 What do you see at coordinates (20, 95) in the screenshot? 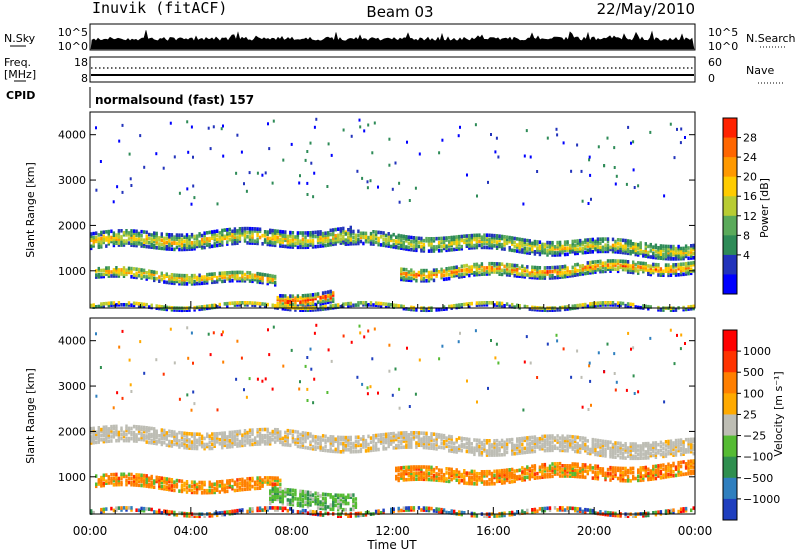
I see `cpid-label: CPID` at bounding box center [20, 95].